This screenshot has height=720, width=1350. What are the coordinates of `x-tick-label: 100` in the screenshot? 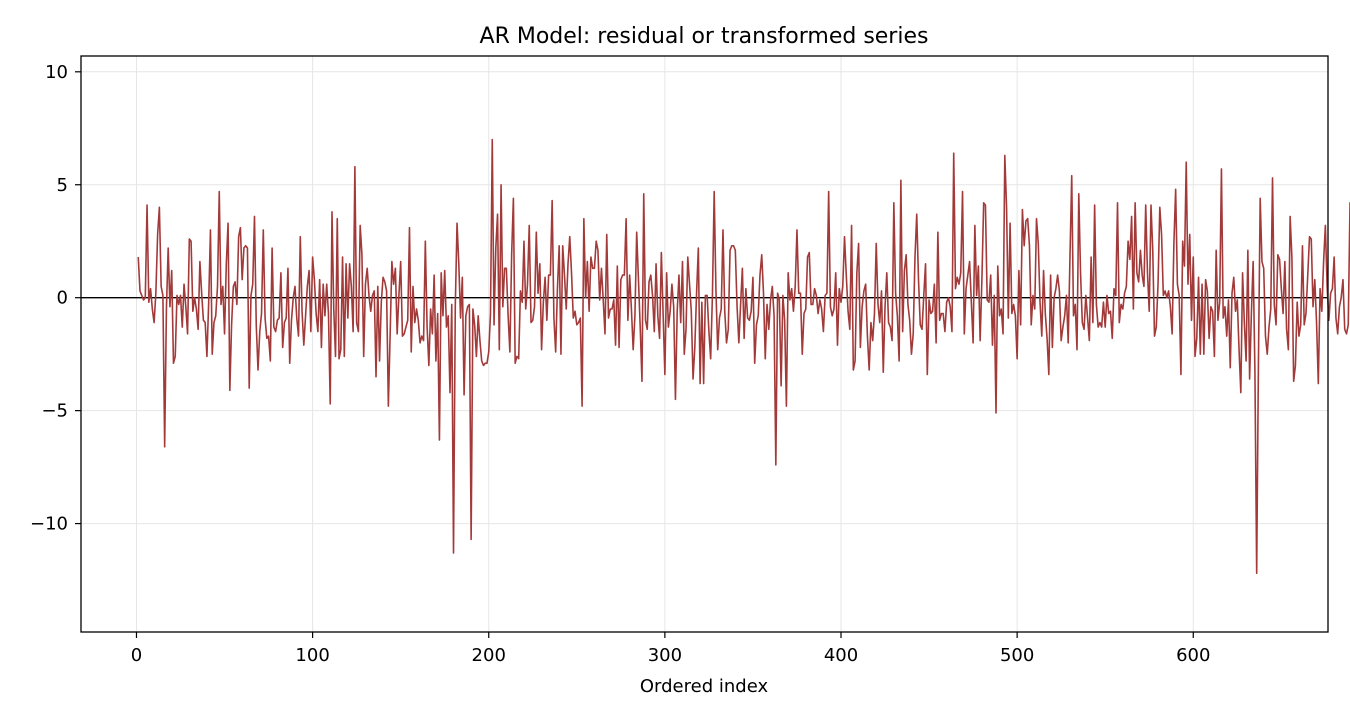 It's located at (312, 655).